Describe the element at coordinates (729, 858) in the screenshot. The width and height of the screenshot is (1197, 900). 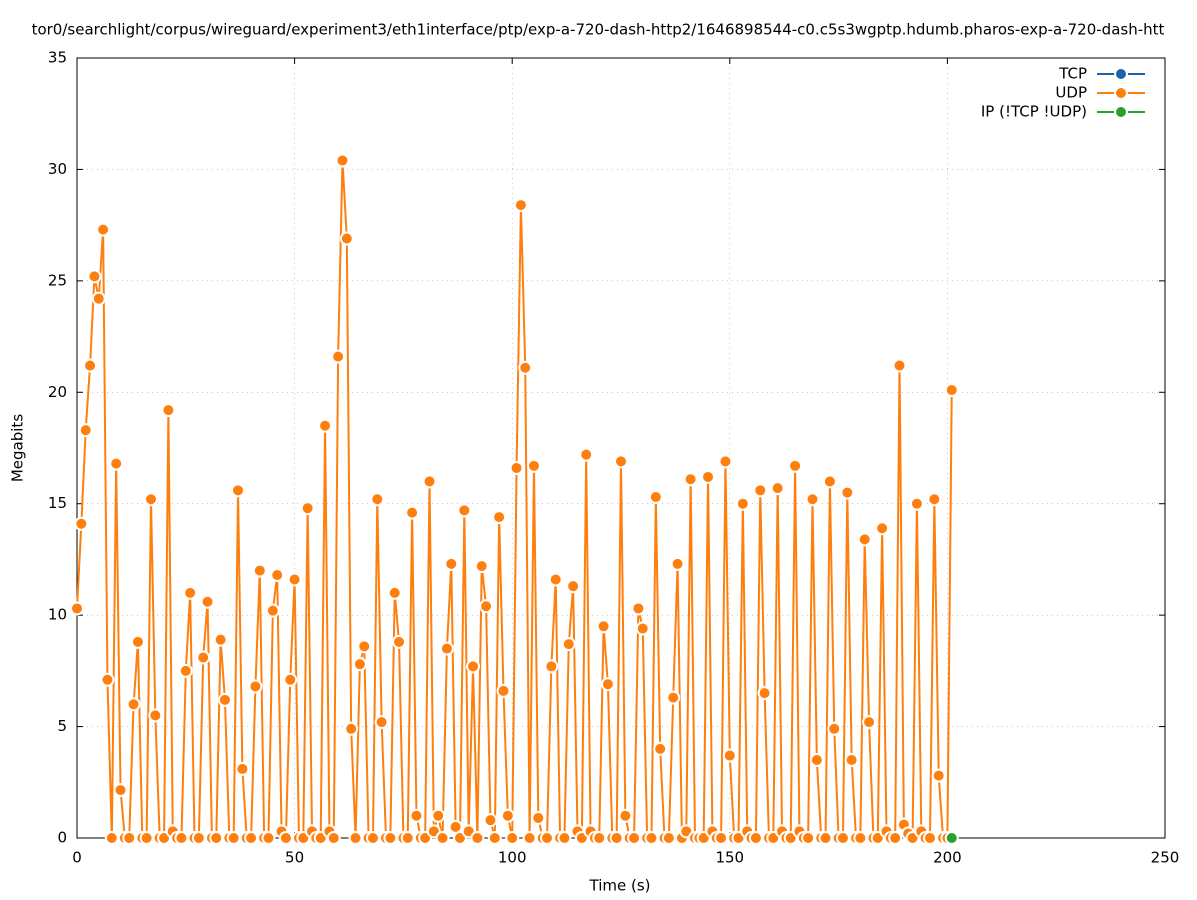
I see `x-tick-label: 150` at that location.